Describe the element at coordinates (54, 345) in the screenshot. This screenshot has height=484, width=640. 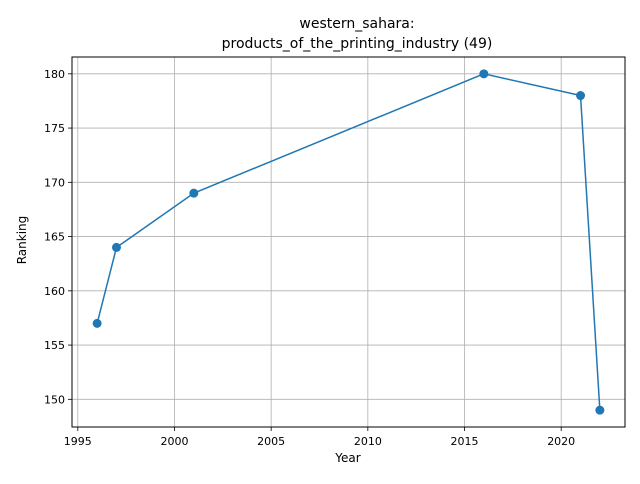
I see `y-tick-label: 155` at that location.